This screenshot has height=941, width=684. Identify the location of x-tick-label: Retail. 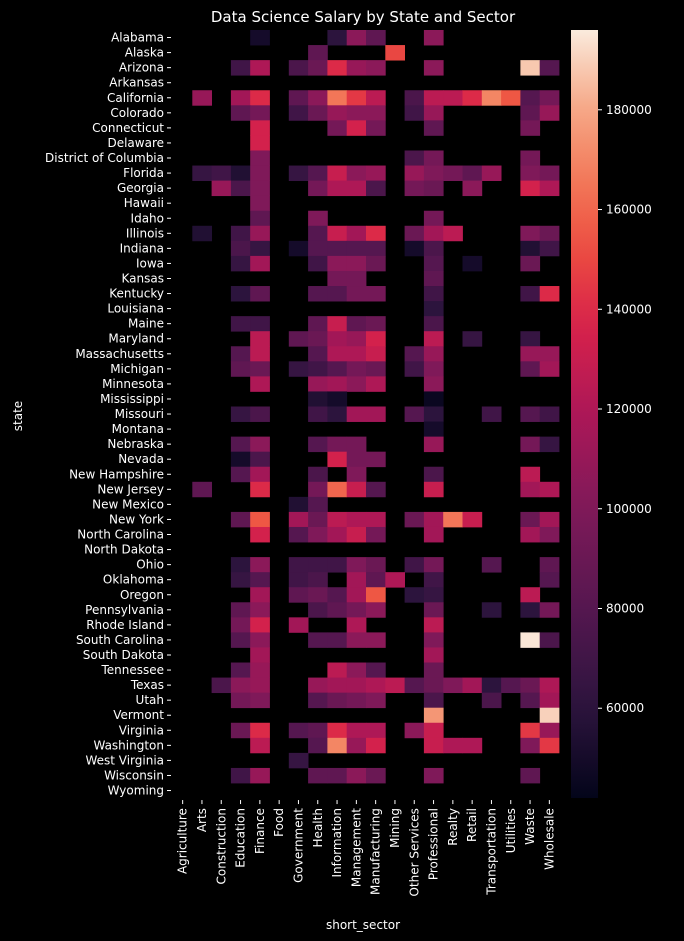
(472, 825).